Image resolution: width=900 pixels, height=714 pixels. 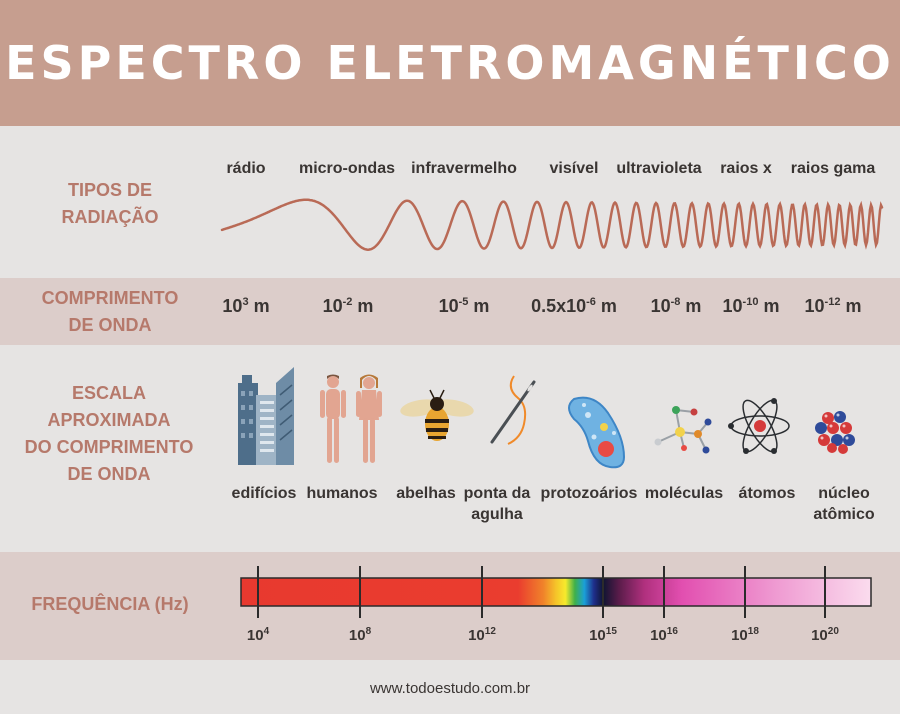 I want to click on type-xray: raios x, so click(x=746, y=168).